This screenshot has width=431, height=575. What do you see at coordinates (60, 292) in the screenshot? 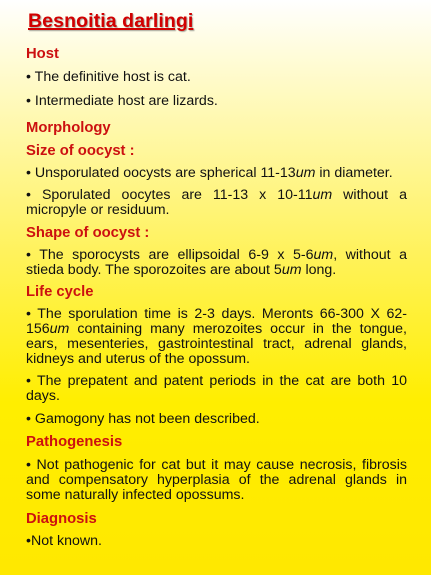
I see `heading-life-cycle: Life cycle` at bounding box center [60, 292].